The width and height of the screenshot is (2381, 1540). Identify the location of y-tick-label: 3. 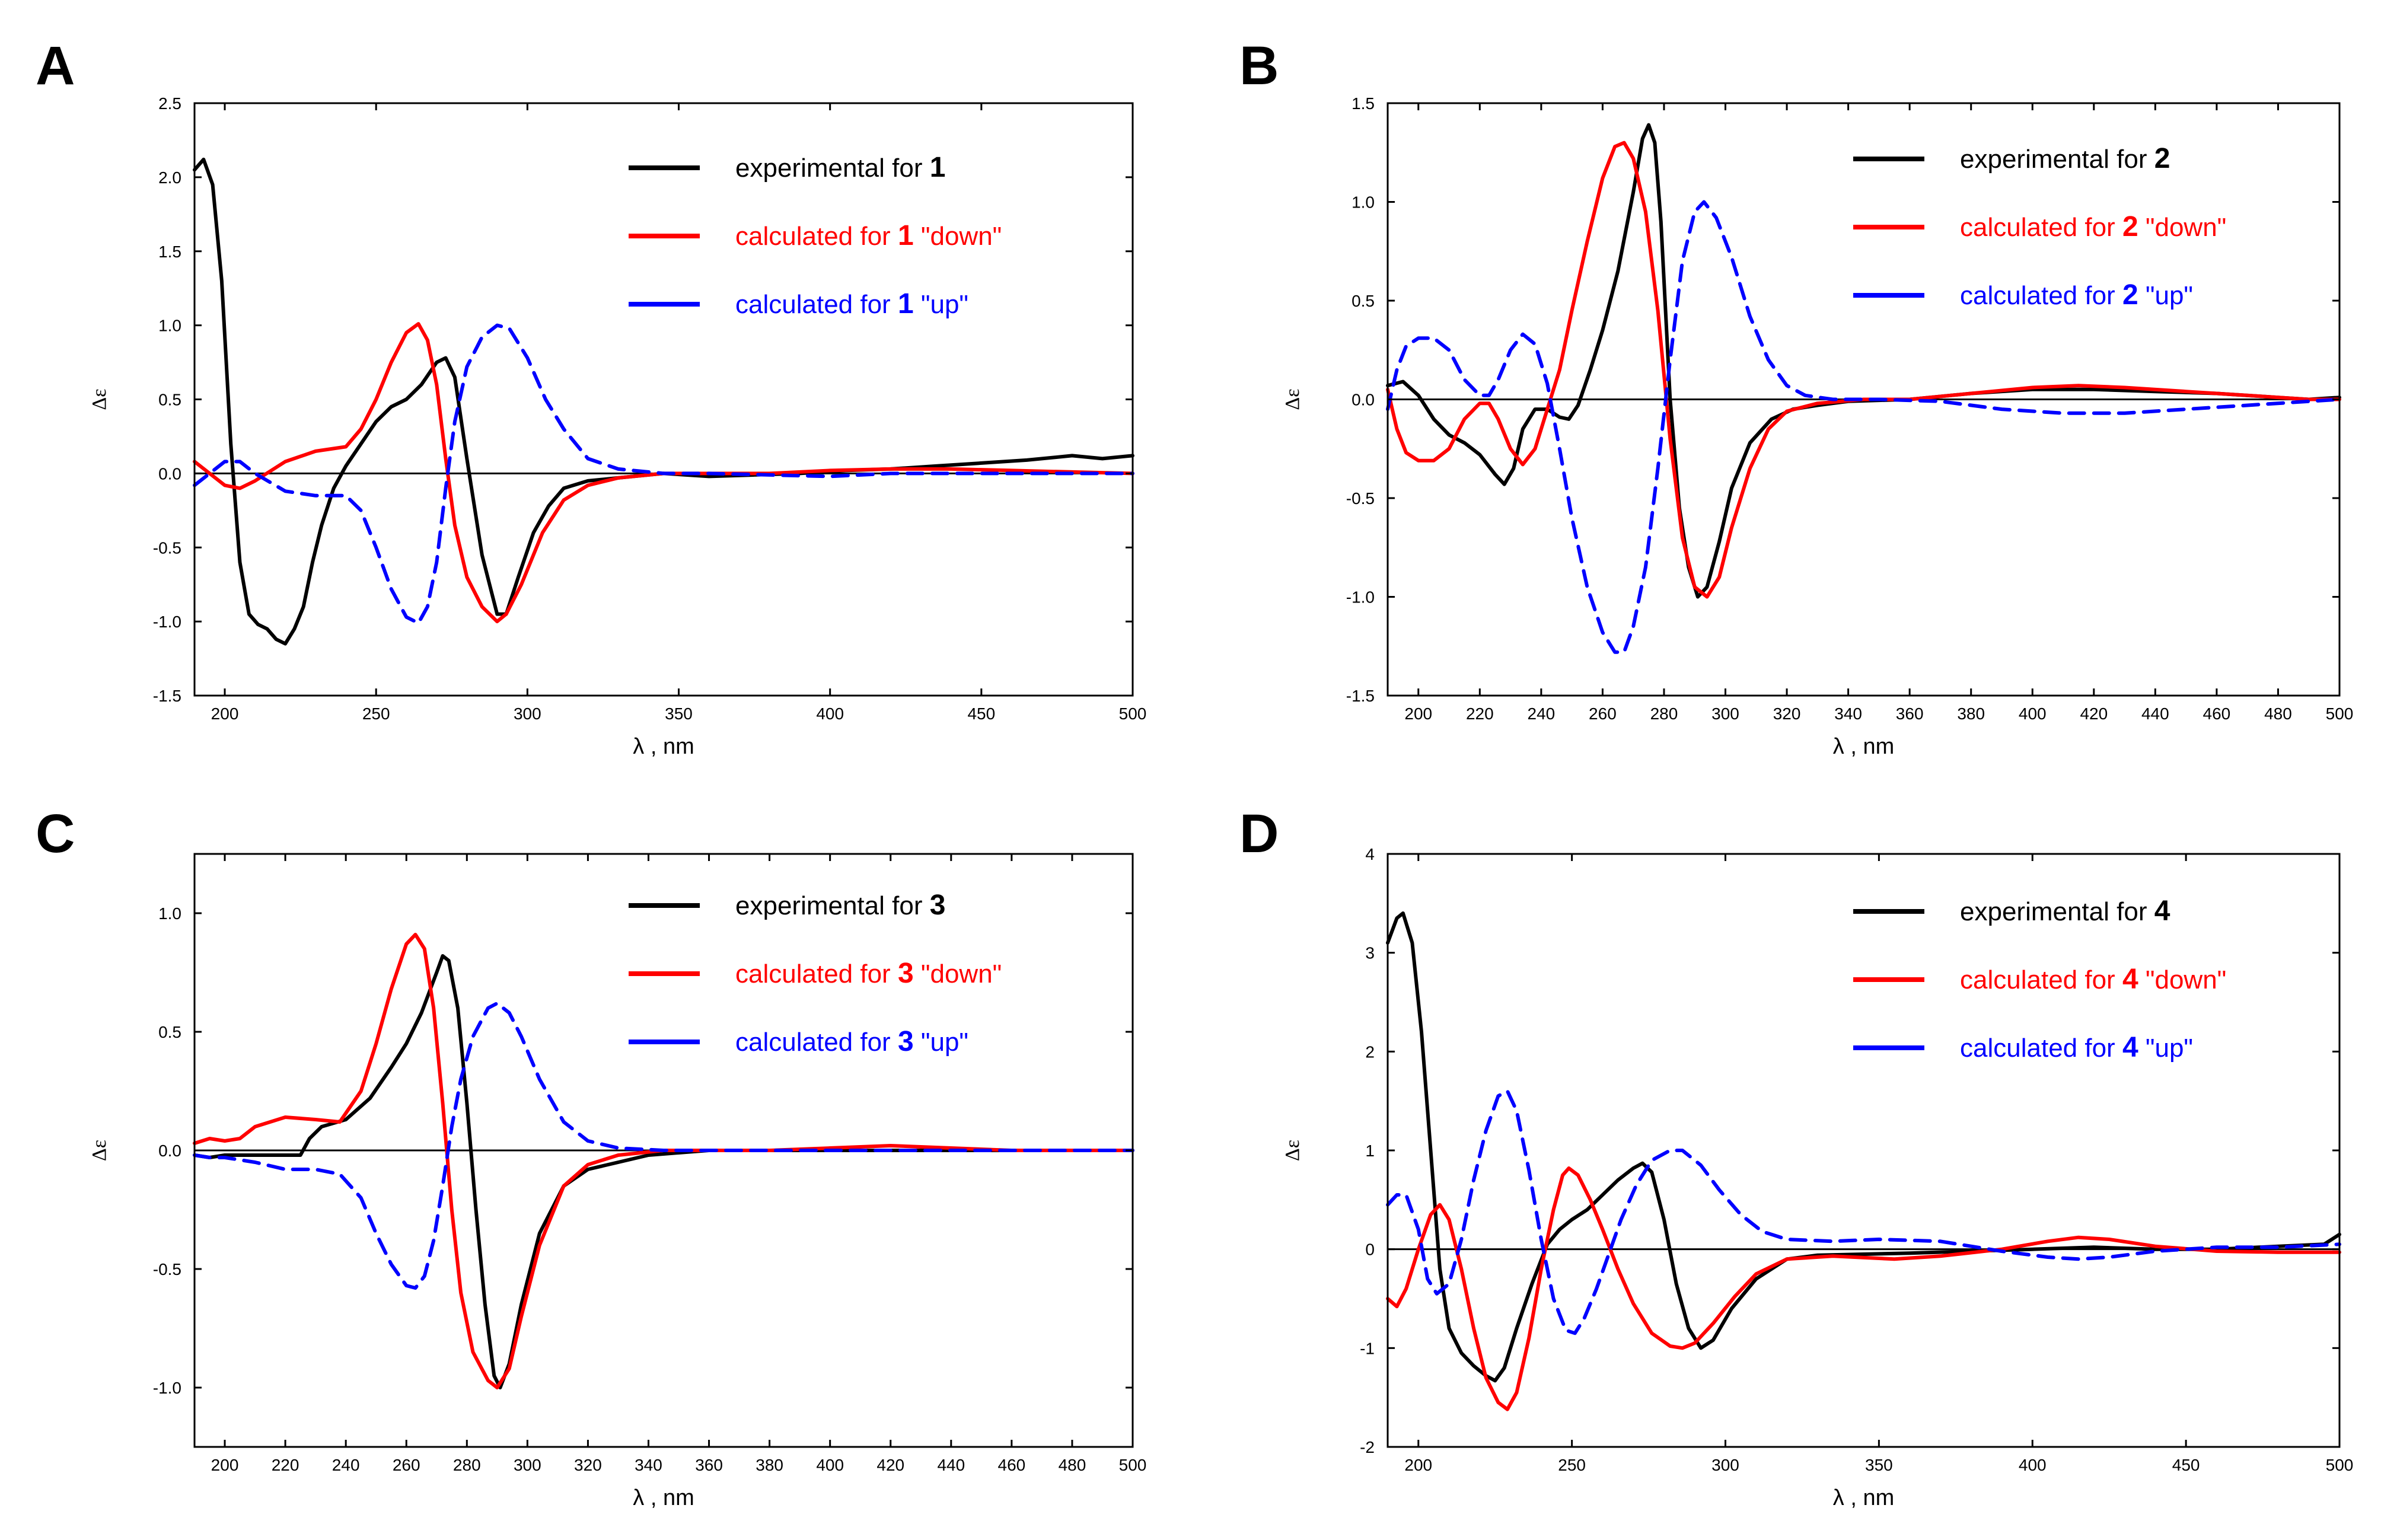
(1370, 953).